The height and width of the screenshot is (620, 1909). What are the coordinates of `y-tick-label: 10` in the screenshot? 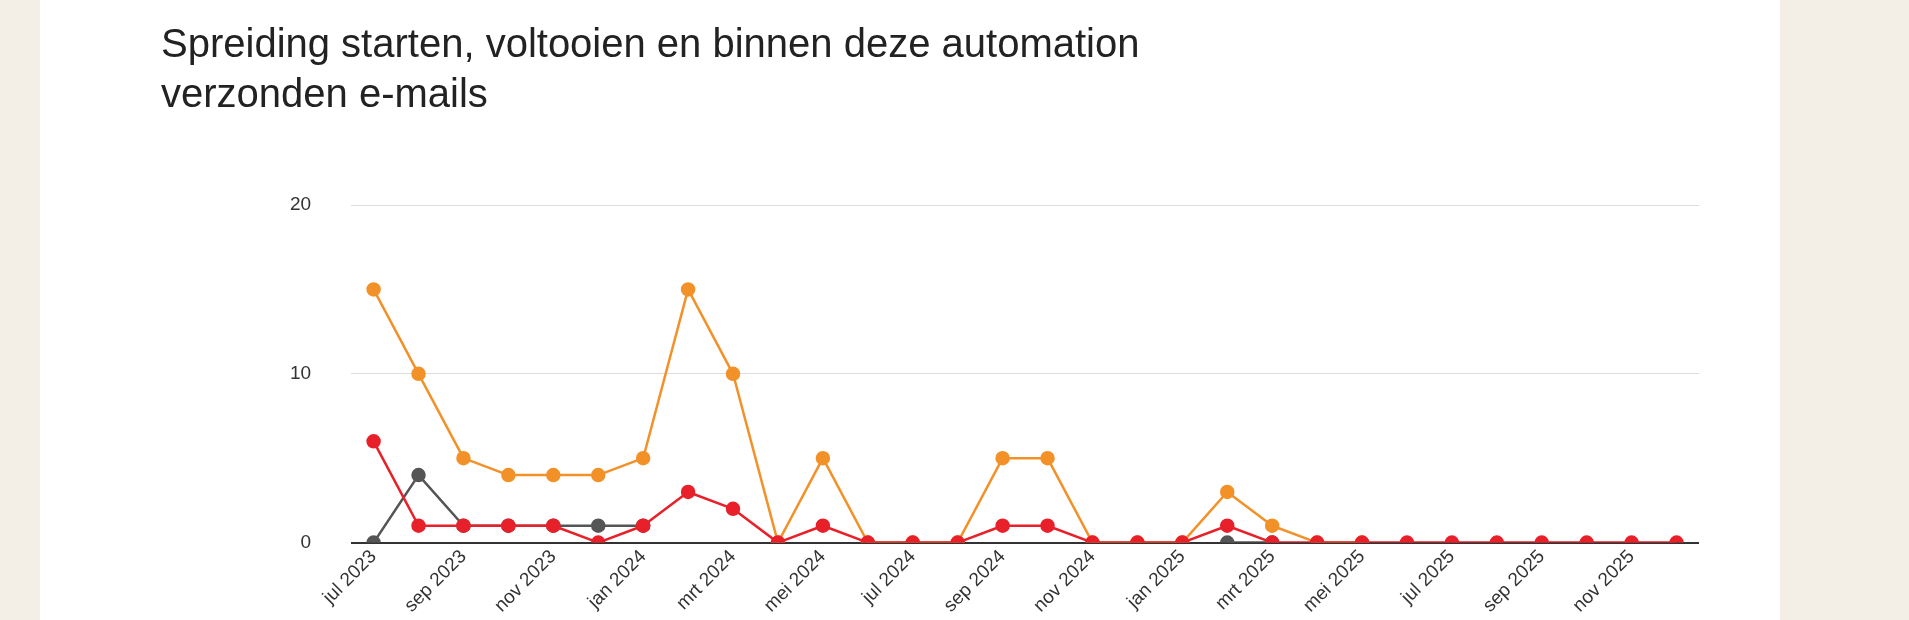 It's located at (300, 373).